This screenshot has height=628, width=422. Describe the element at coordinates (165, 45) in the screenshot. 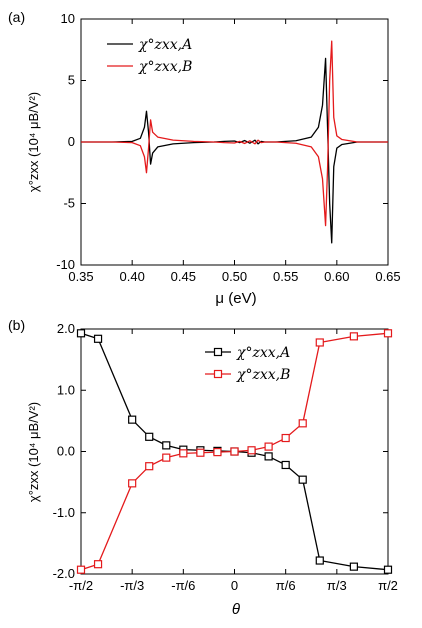

I see `legend-label-a-0: χ°zxx,A` at that location.